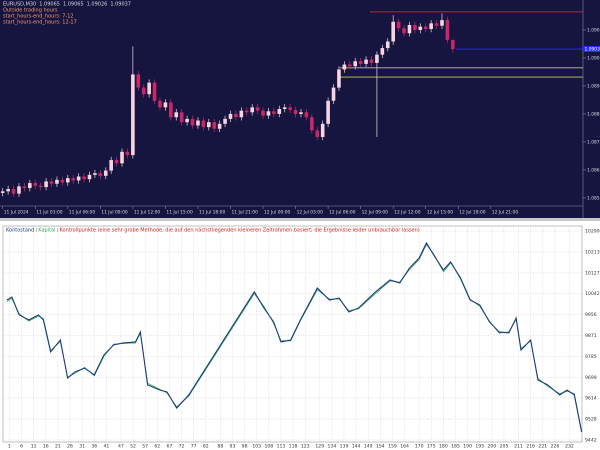 Image resolution: width=600 pixels, height=450 pixels. I want to click on panel-splitter, so click(300, 219).